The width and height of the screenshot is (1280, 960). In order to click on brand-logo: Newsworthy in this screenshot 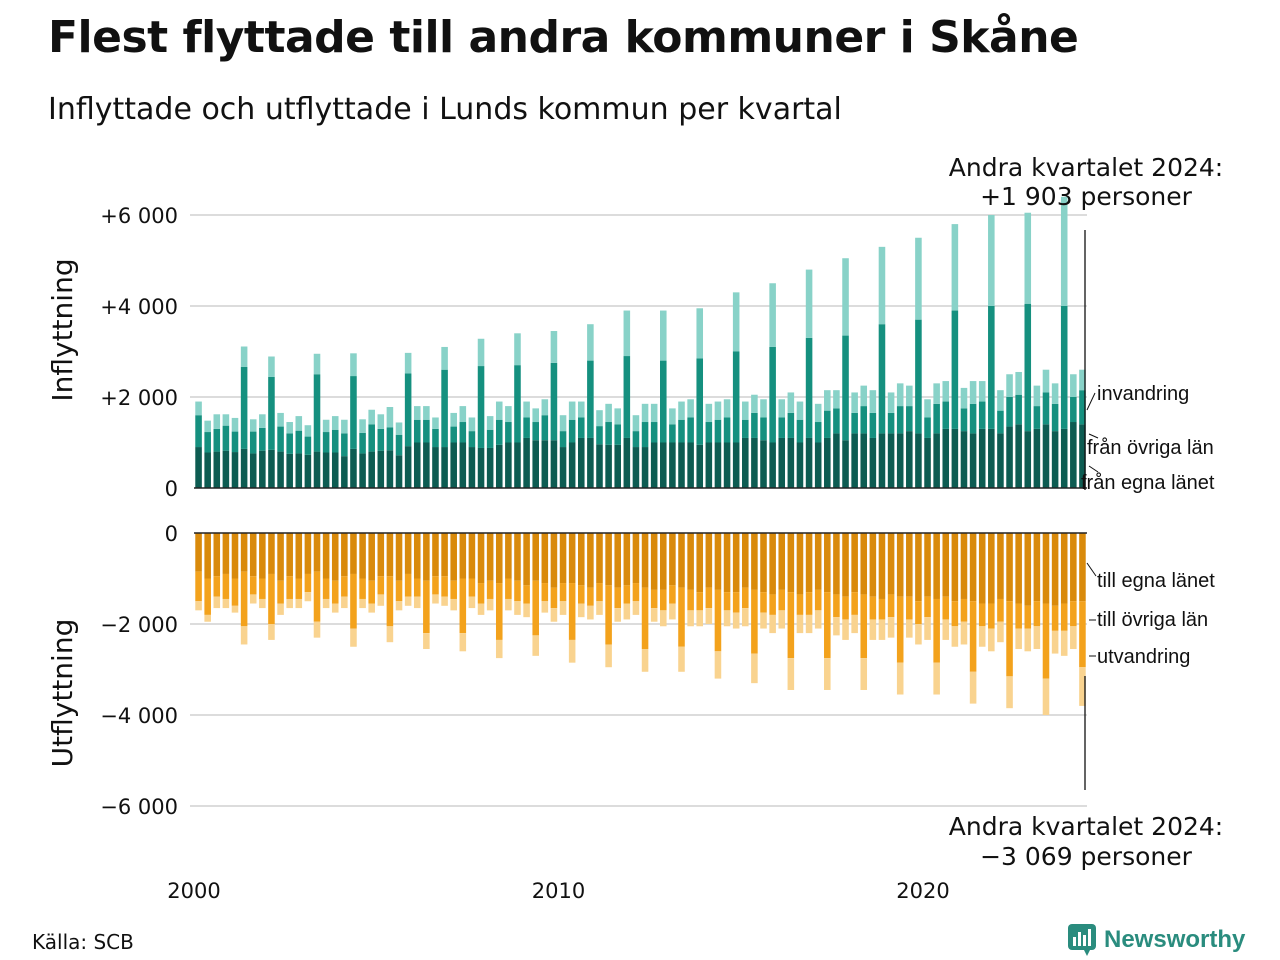, I will do `click(1156, 940)`.